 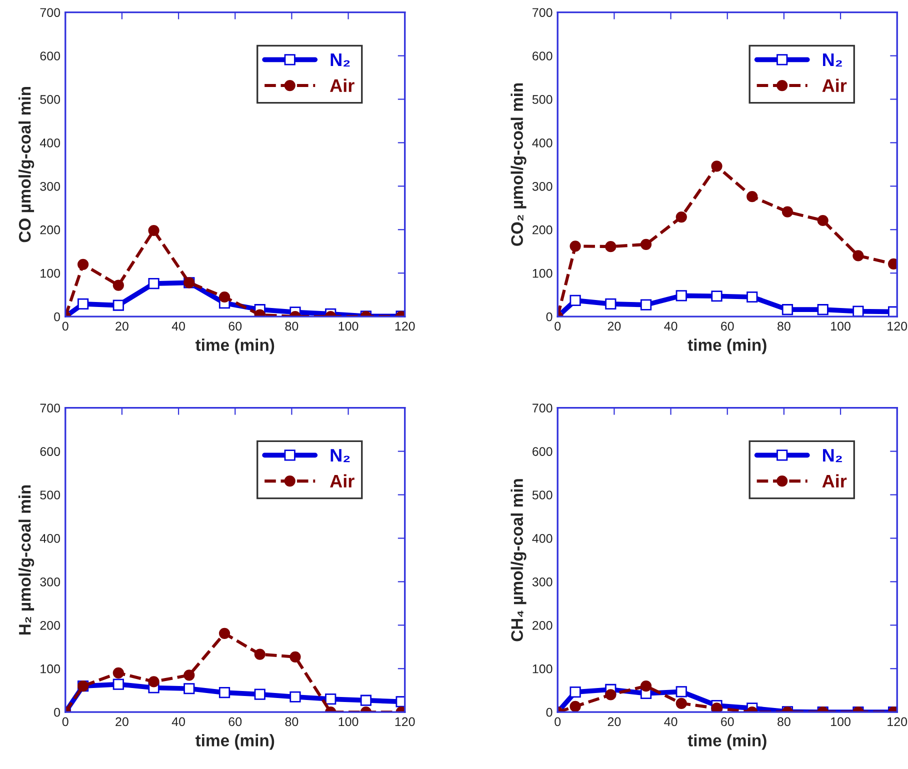 I want to click on y-axis-title: CO µmol/g-coal min, so click(x=26, y=164).